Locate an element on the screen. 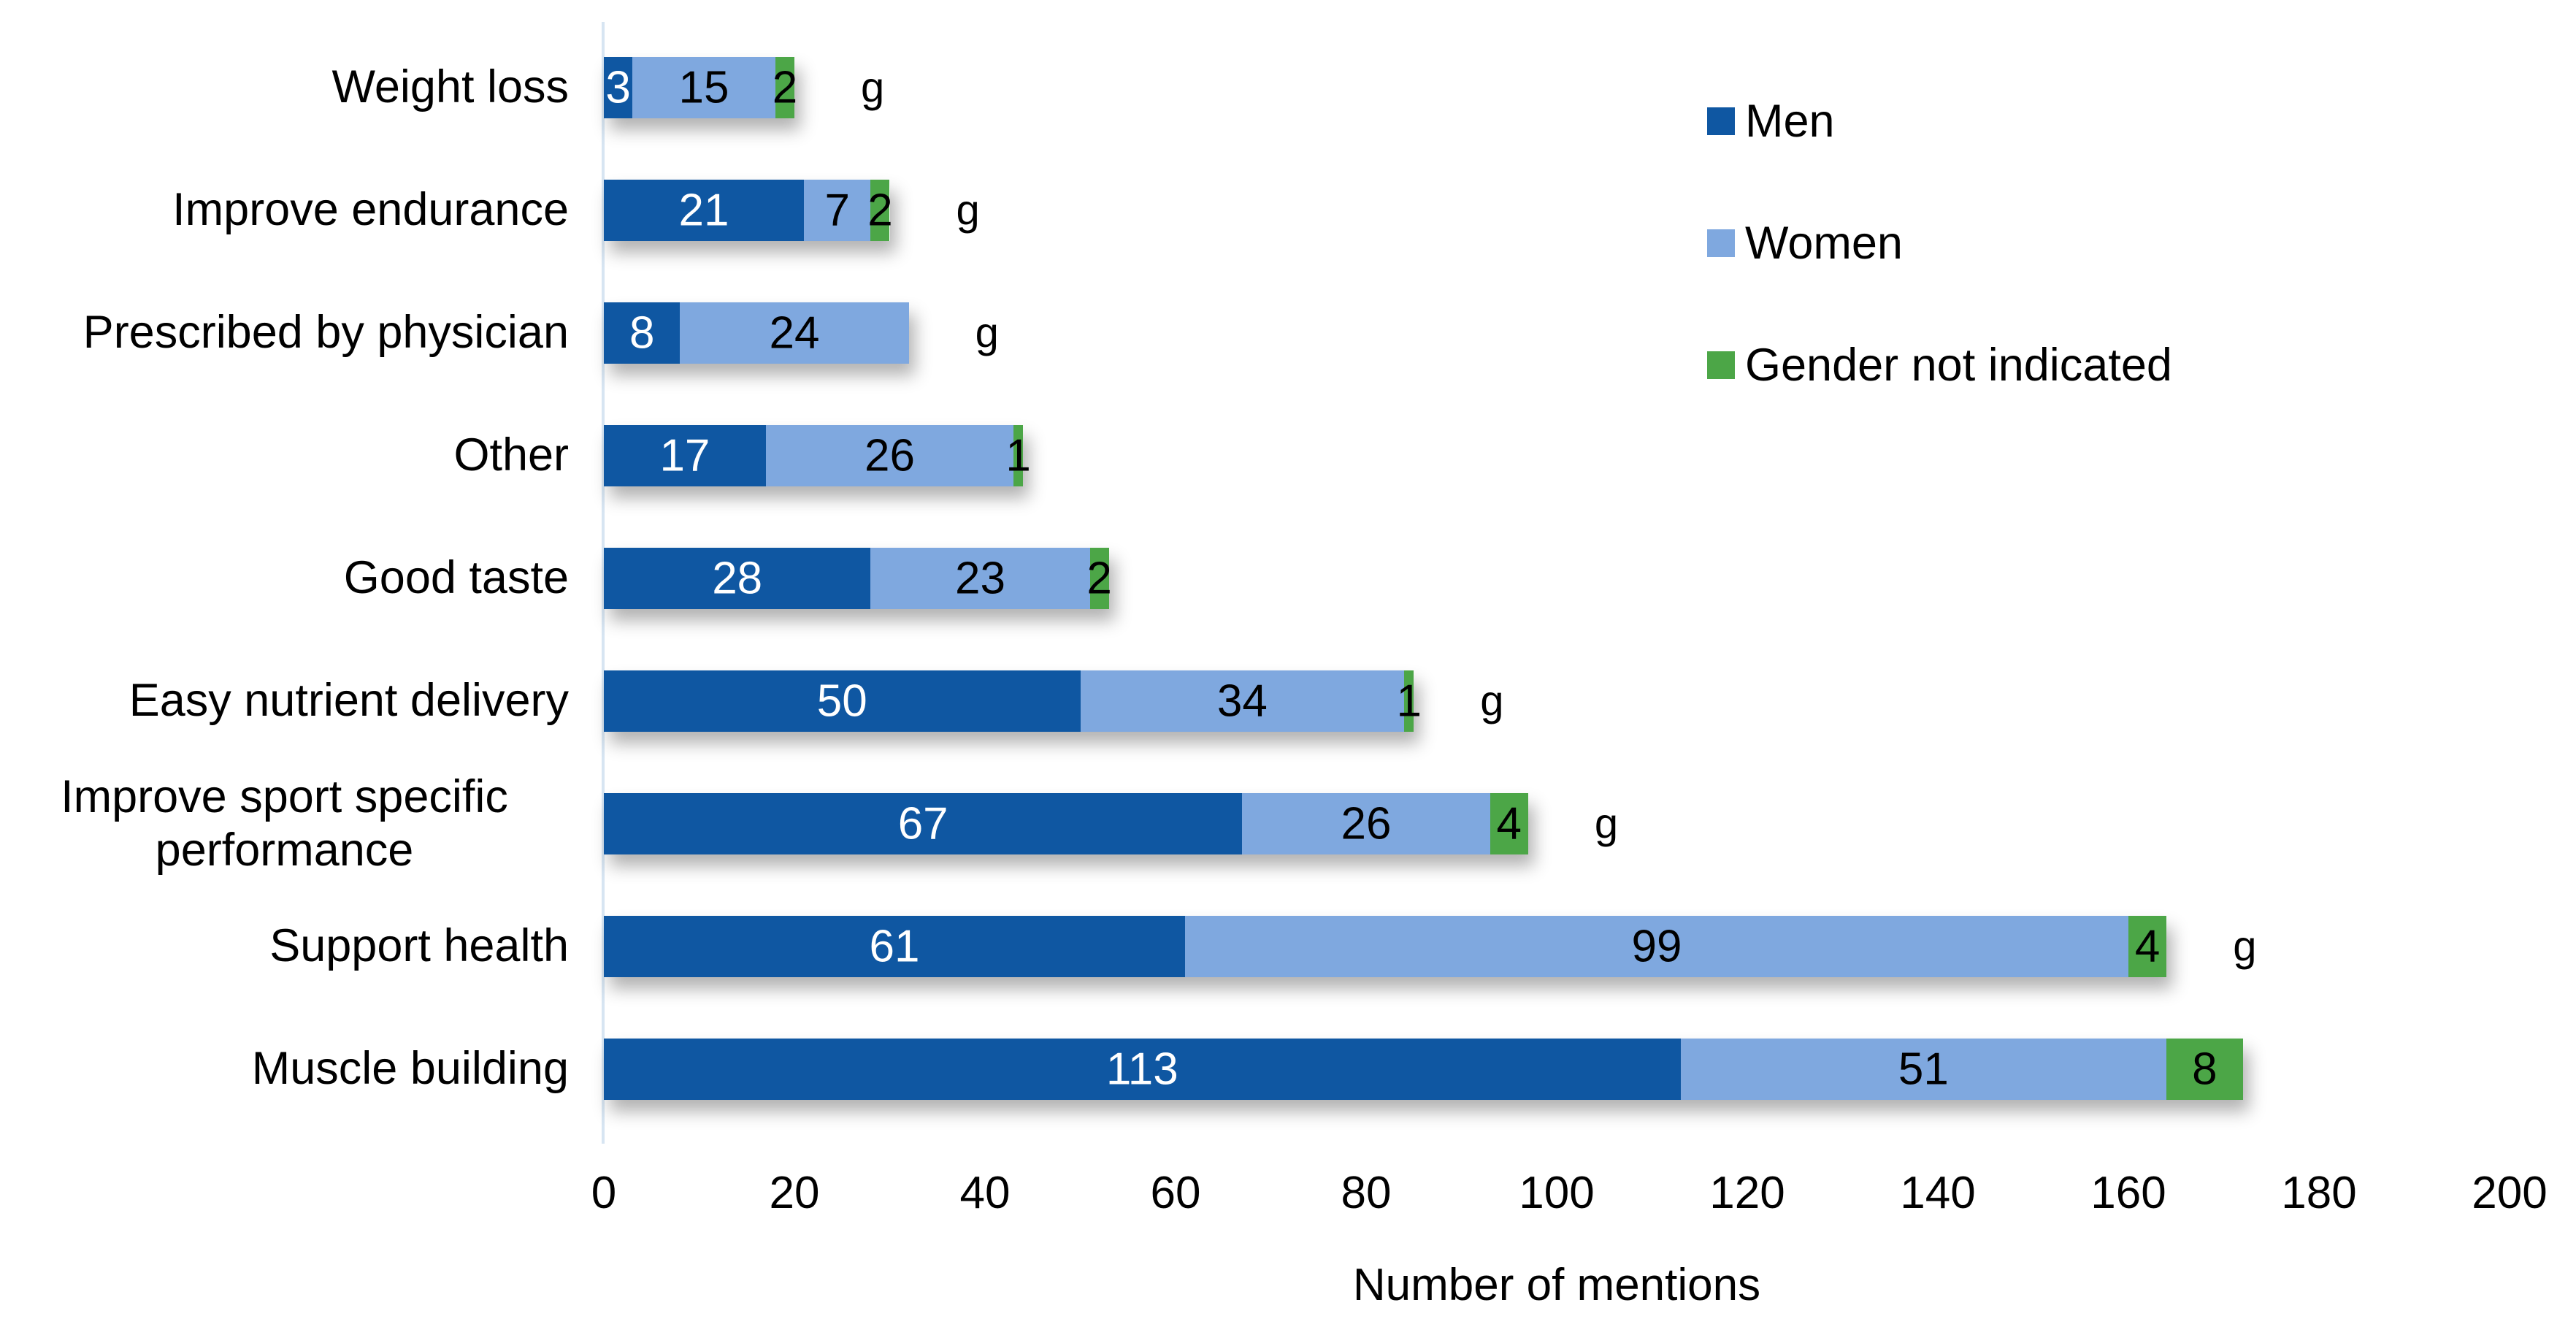 The height and width of the screenshot is (1327, 2576). bar-row-prescribed-by-physician: Prescribed by physician 8 24 g is located at coordinates (1288, 333).